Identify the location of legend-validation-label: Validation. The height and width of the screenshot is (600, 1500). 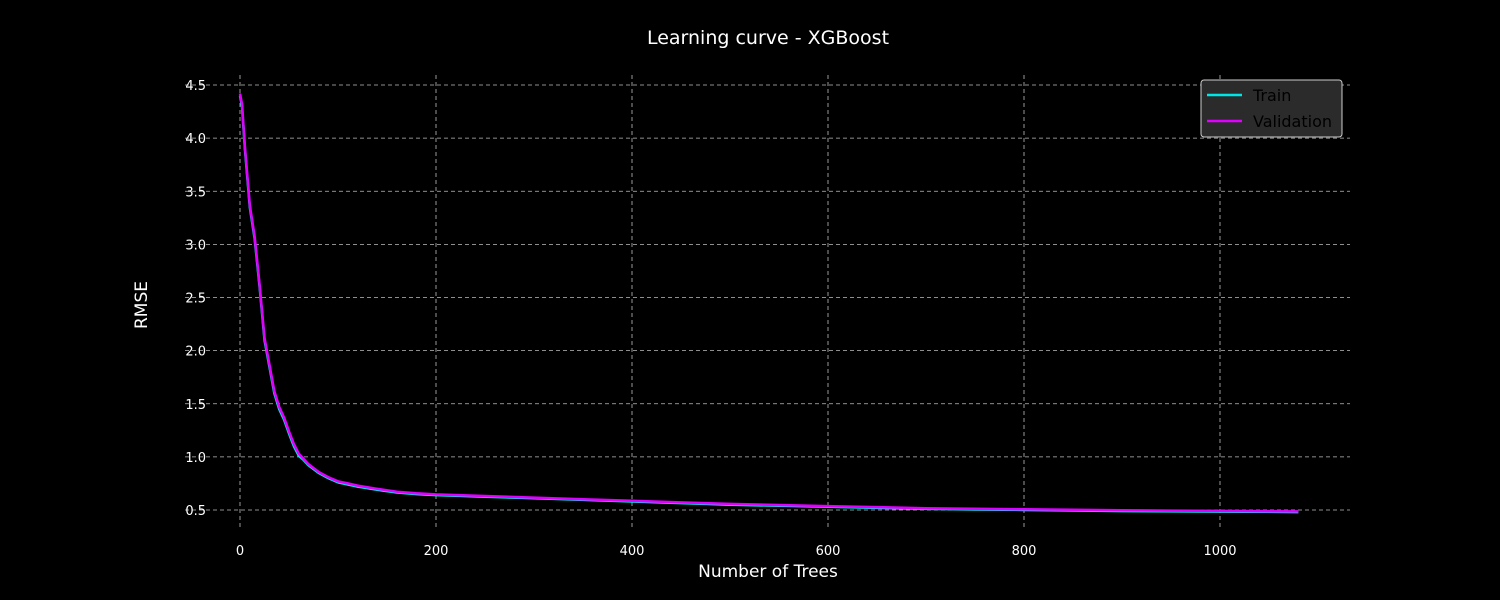
(1292, 121).